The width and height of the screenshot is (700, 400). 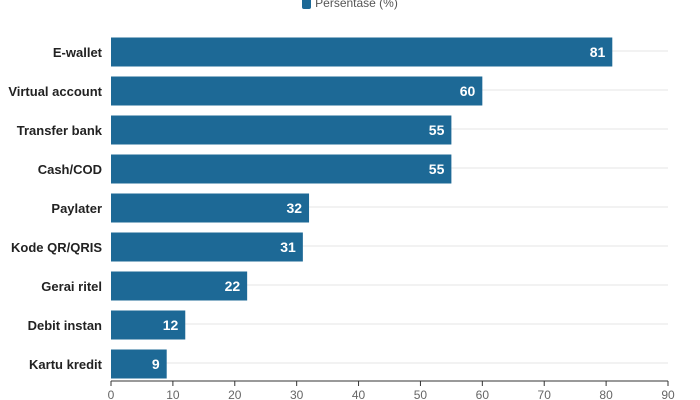 I want to click on x-tick-label: 60, so click(x=483, y=394).